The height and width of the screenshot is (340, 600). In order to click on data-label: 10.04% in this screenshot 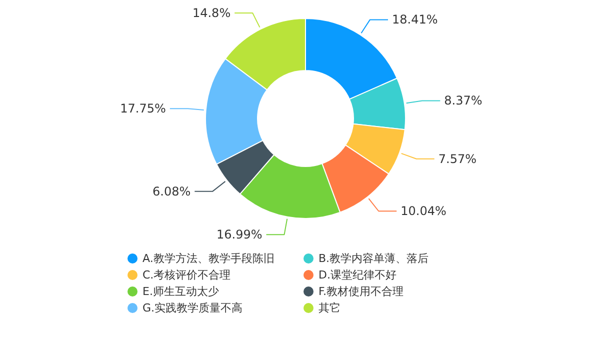, I will do `click(423, 211)`.